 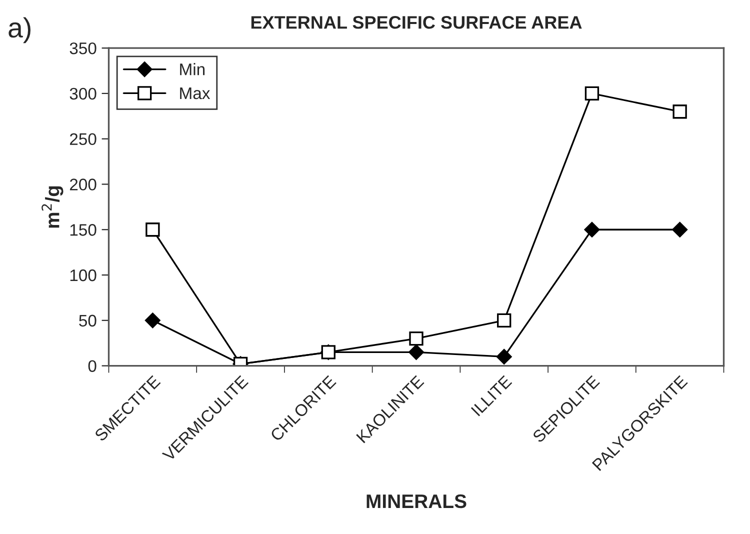 I want to click on x-axis-title: MINERALS, so click(x=416, y=501).